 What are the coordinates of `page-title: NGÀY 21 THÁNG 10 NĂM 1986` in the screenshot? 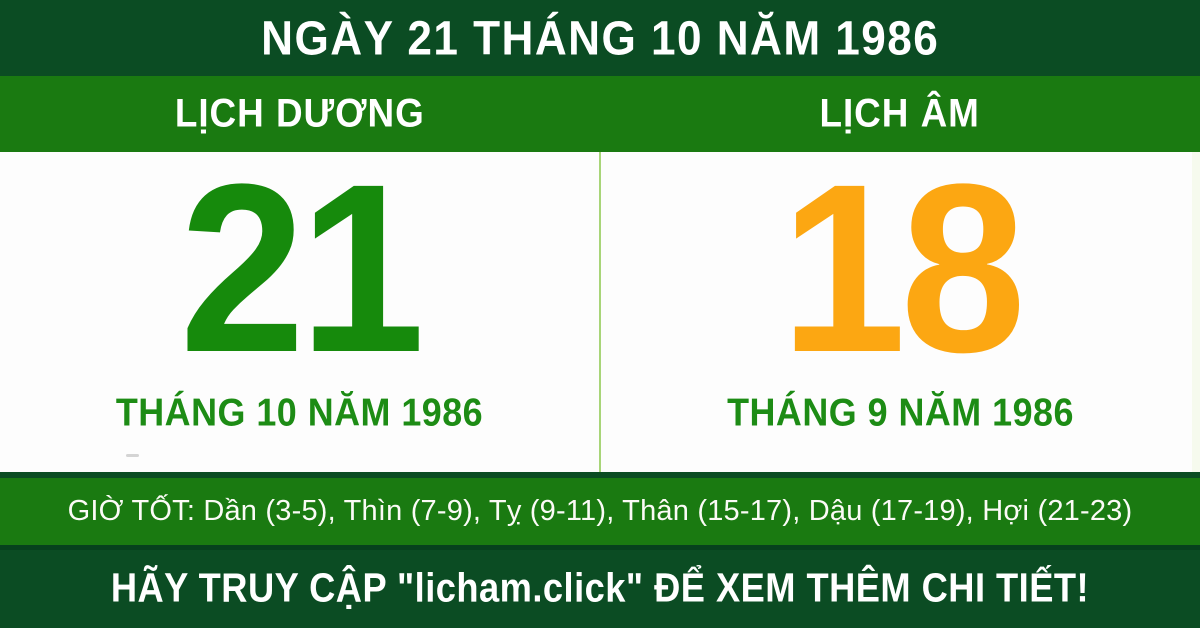 It's located at (600, 38).